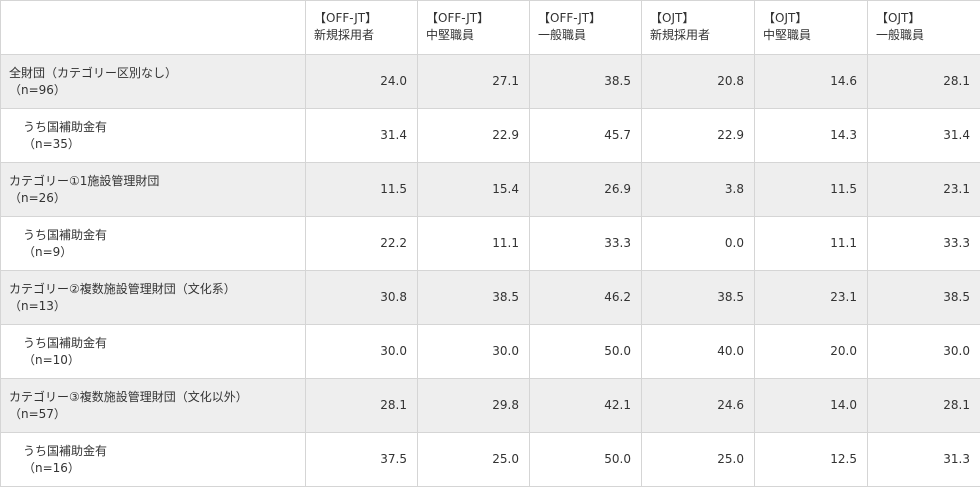 The image size is (980, 487). Describe the element at coordinates (37, 89) in the screenshot. I see `row-sample-size: （n=96）` at that location.